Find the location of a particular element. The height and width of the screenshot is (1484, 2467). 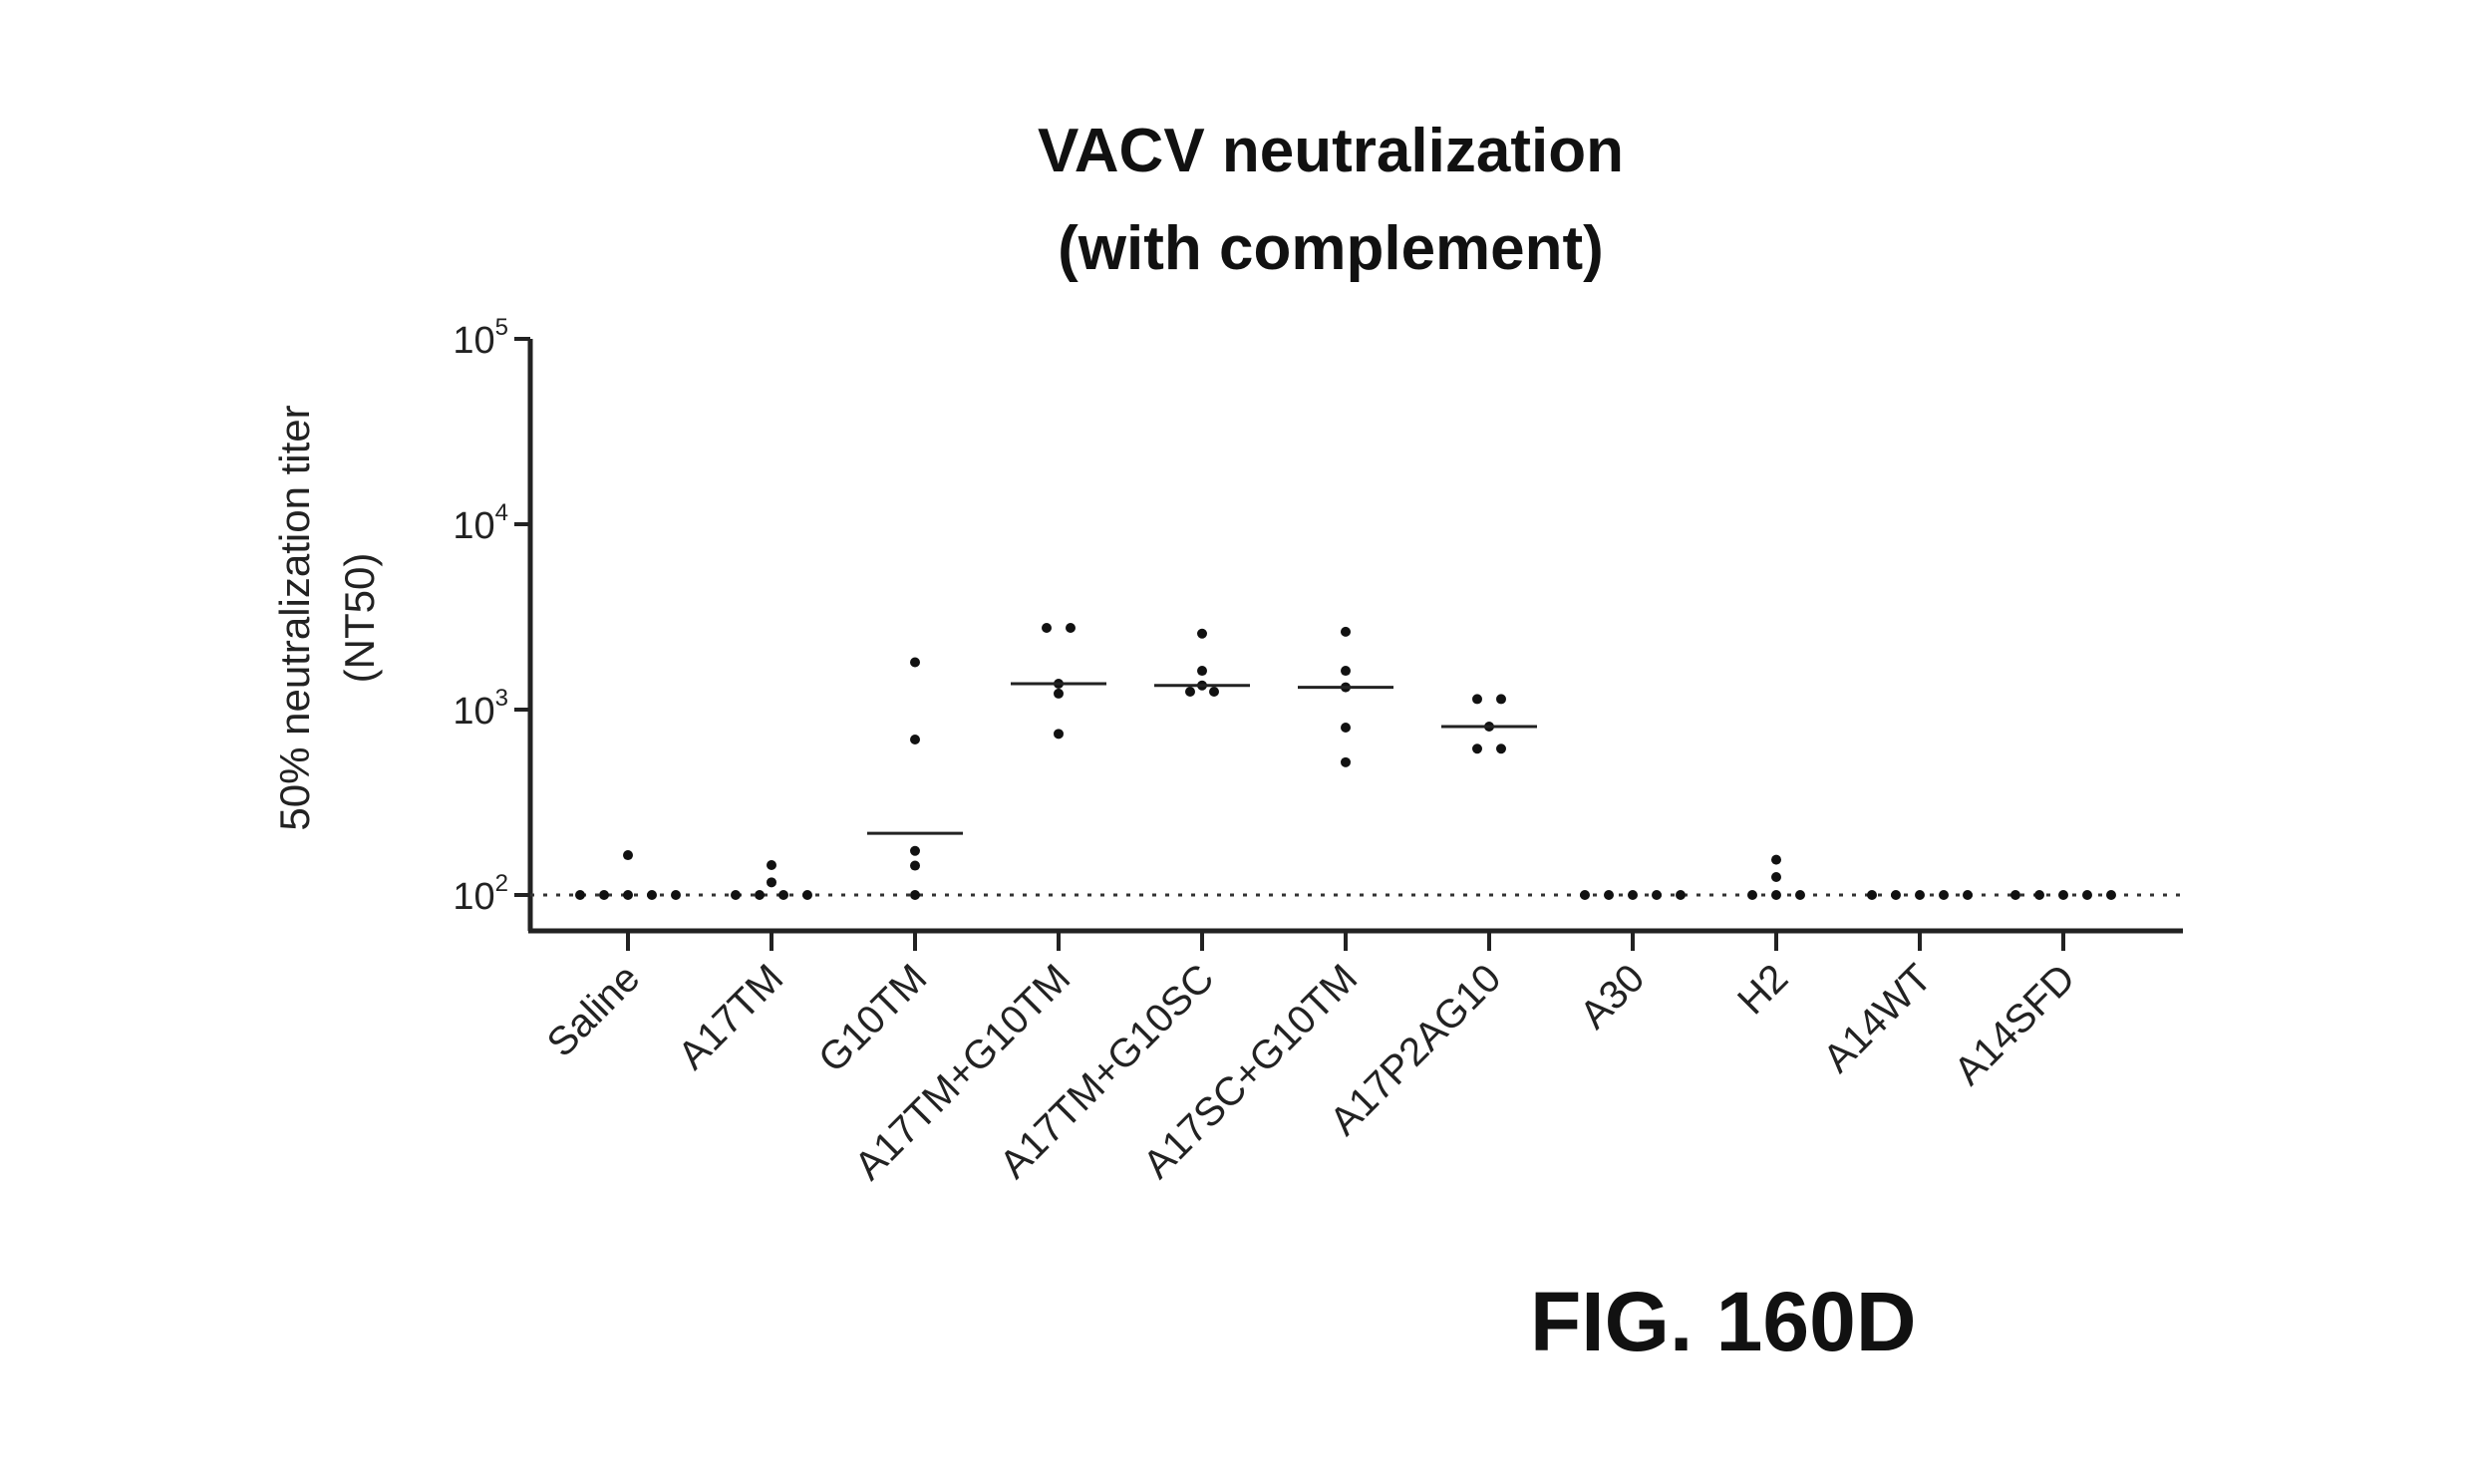

x-tick-label: Saline is located at coordinates (594, 1010).